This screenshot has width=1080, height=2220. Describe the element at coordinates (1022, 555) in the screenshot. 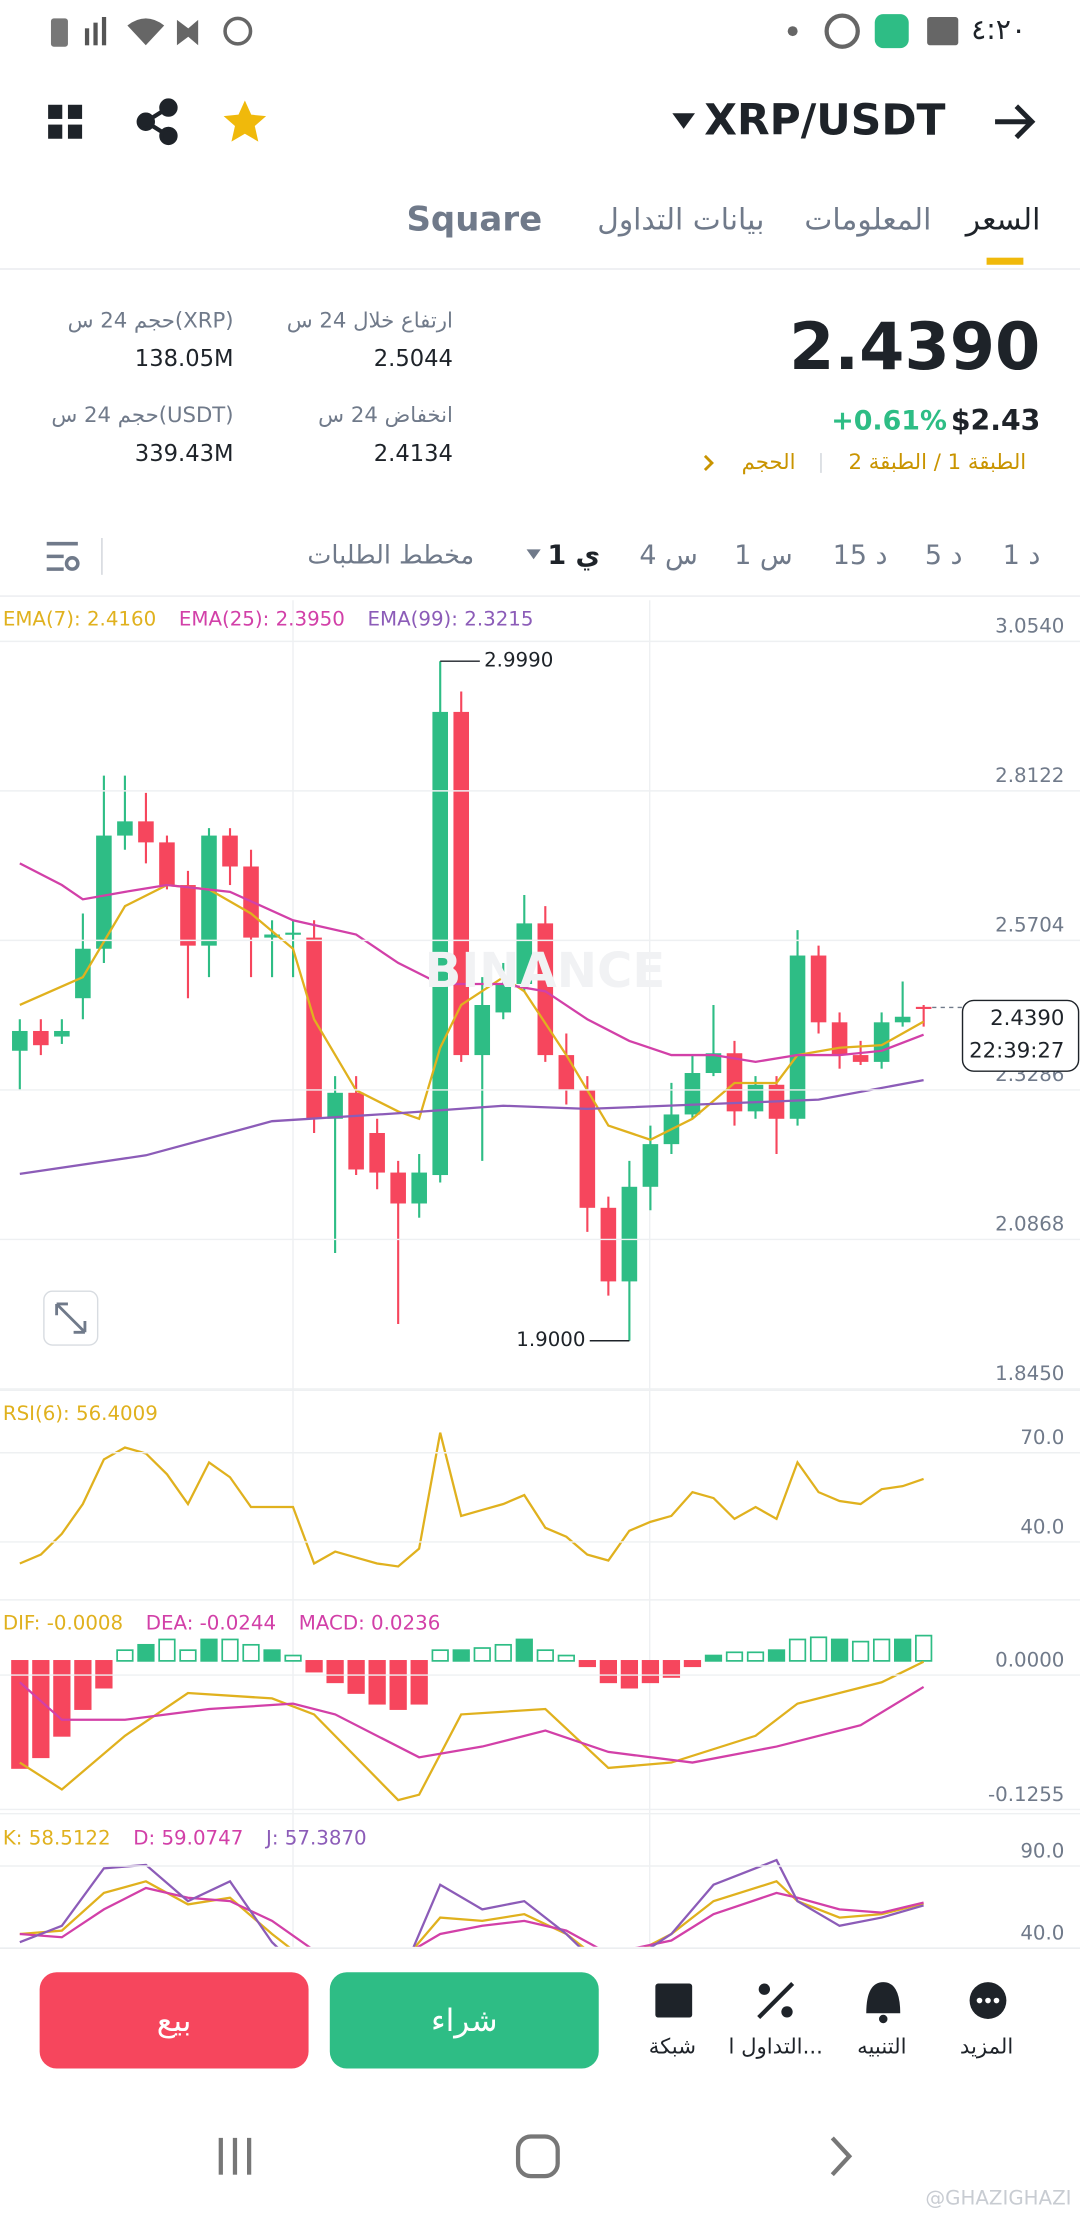

I see `interval-tab: 1 د` at that location.